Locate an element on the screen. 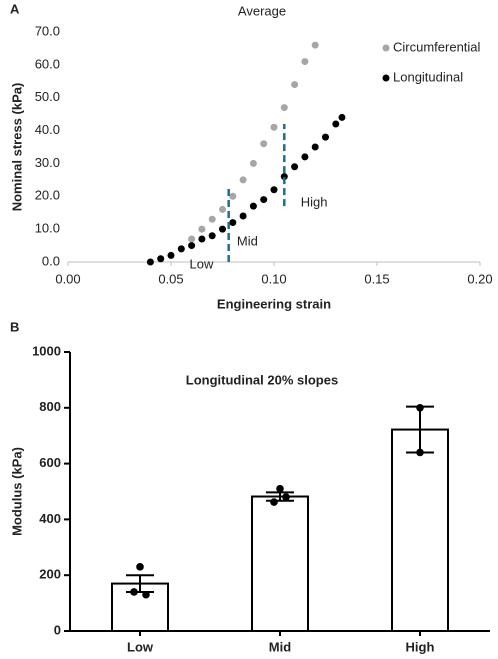  chart-title: Average is located at coordinates (262, 10).